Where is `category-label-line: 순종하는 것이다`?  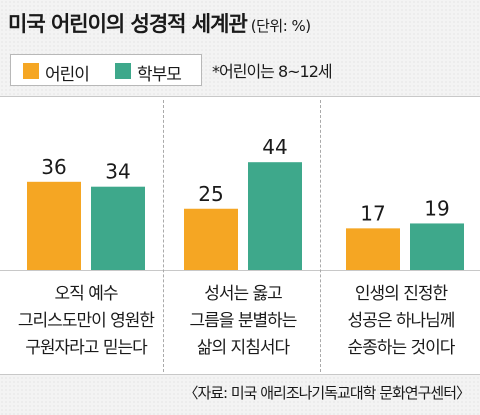
category-label-line: 순종하는 것이다 is located at coordinates (401, 348).